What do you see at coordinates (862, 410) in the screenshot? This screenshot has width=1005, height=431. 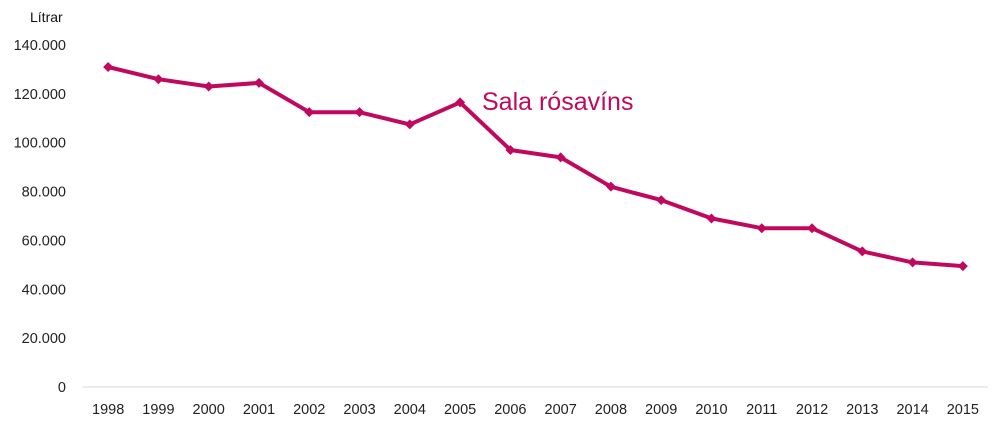 I see `x-tick-label: 2013` at bounding box center [862, 410].